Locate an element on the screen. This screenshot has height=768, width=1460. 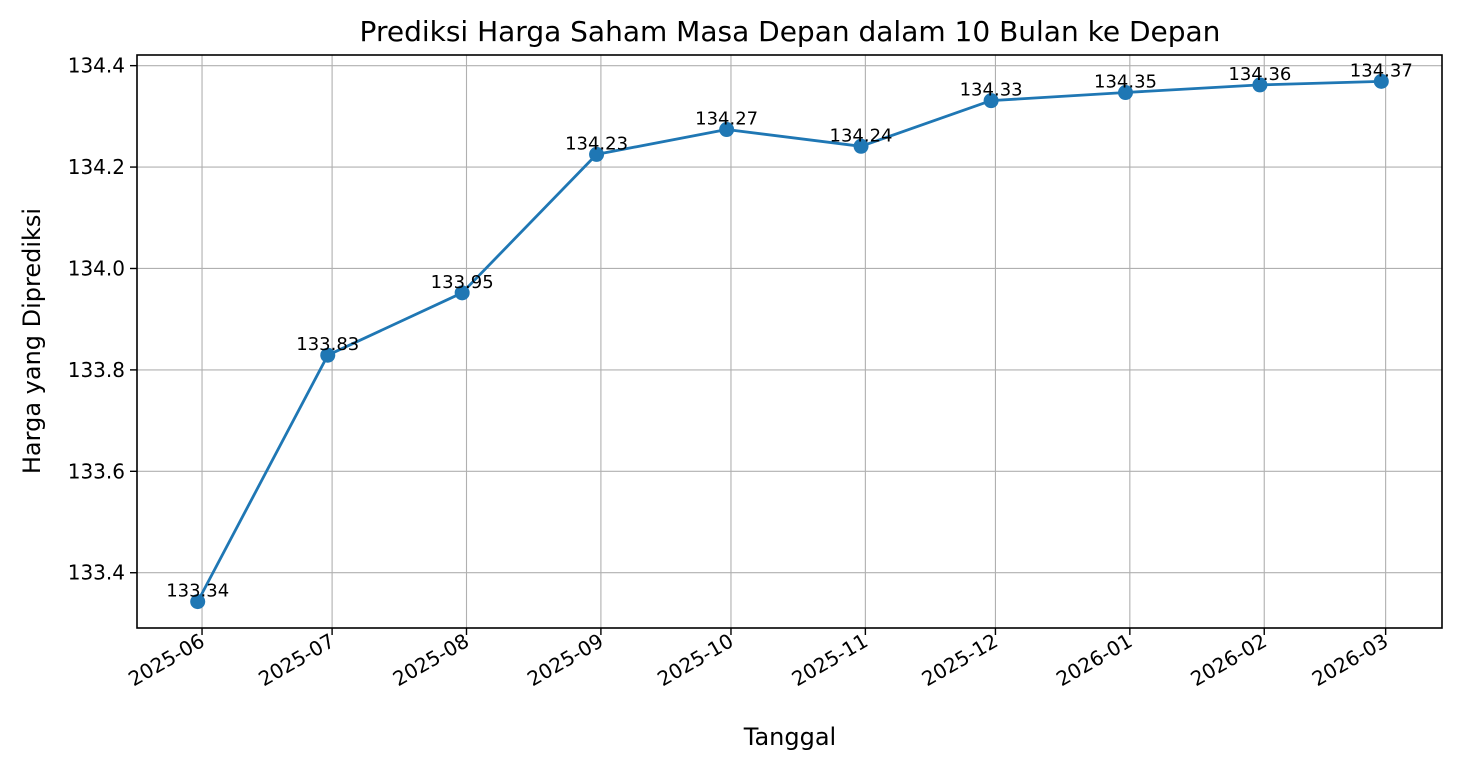
data-label: 133.83 is located at coordinates (327, 344).